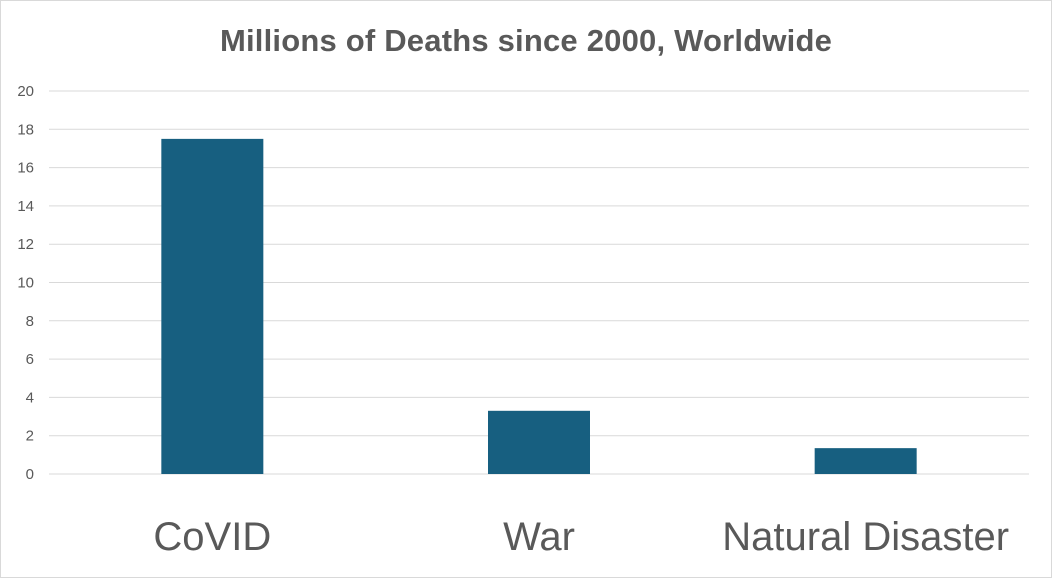 This screenshot has width=1052, height=578. What do you see at coordinates (212, 306) in the screenshot?
I see `bar-covid` at bounding box center [212, 306].